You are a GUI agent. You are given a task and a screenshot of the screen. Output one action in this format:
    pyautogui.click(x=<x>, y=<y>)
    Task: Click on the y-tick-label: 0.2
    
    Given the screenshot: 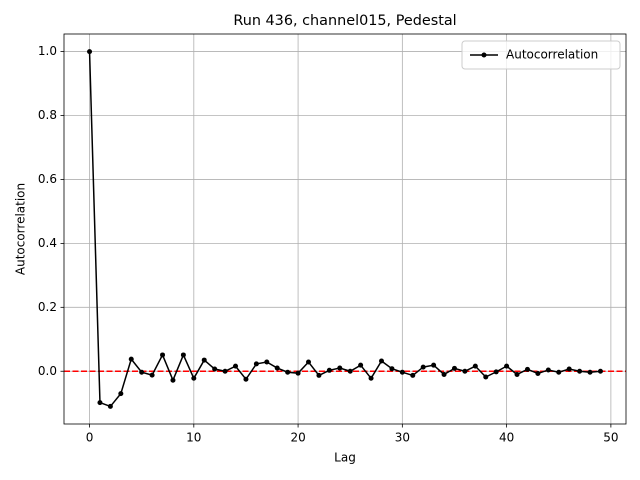 What is the action you would take?
    pyautogui.click(x=47, y=307)
    